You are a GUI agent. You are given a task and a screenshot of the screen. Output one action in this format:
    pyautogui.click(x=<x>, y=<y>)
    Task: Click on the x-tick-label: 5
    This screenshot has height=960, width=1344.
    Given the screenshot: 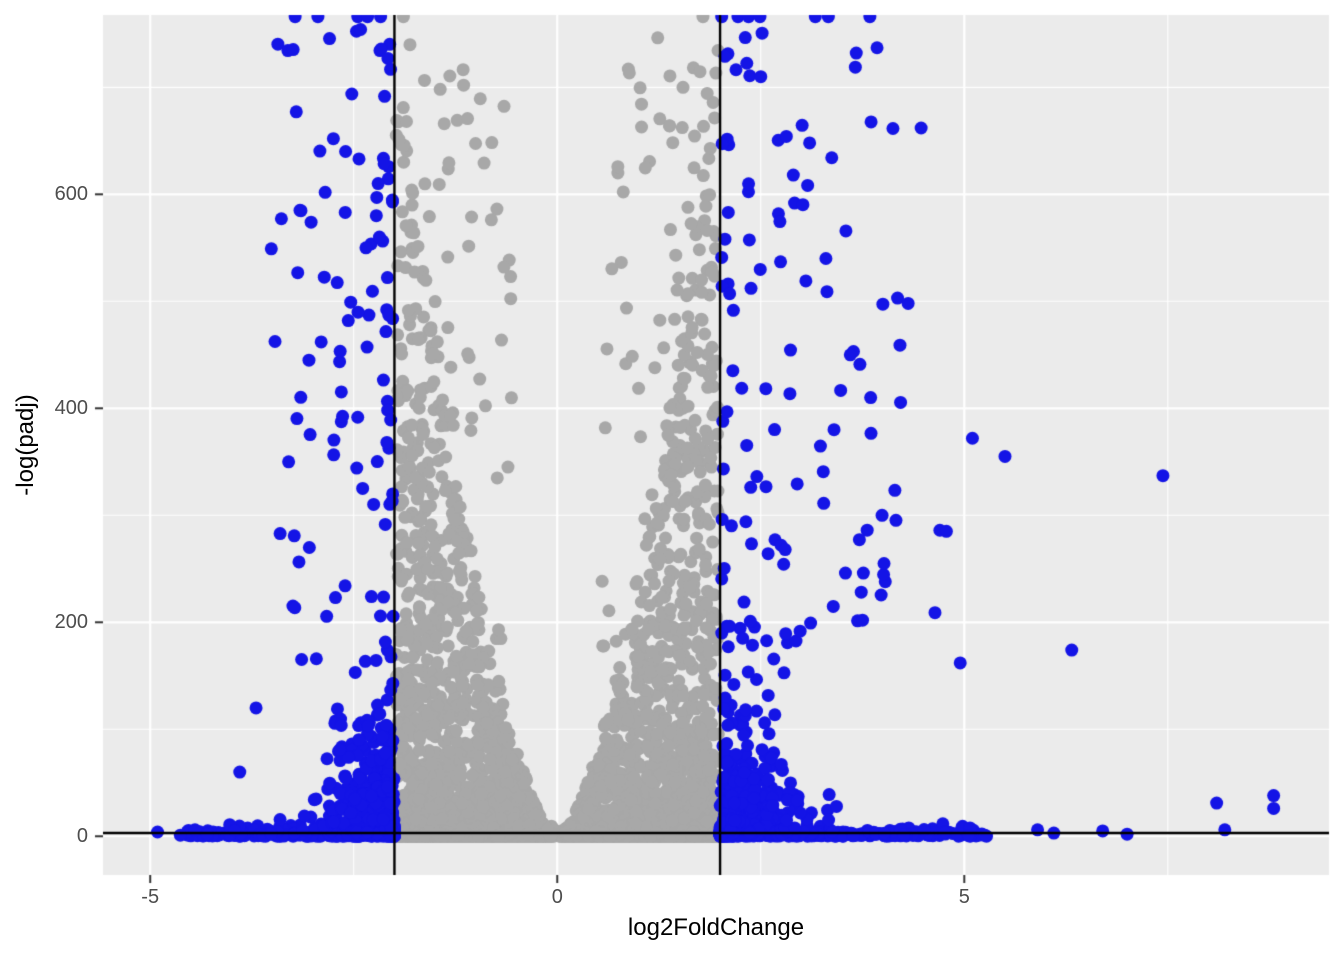 What is the action you would take?
    pyautogui.click(x=964, y=897)
    